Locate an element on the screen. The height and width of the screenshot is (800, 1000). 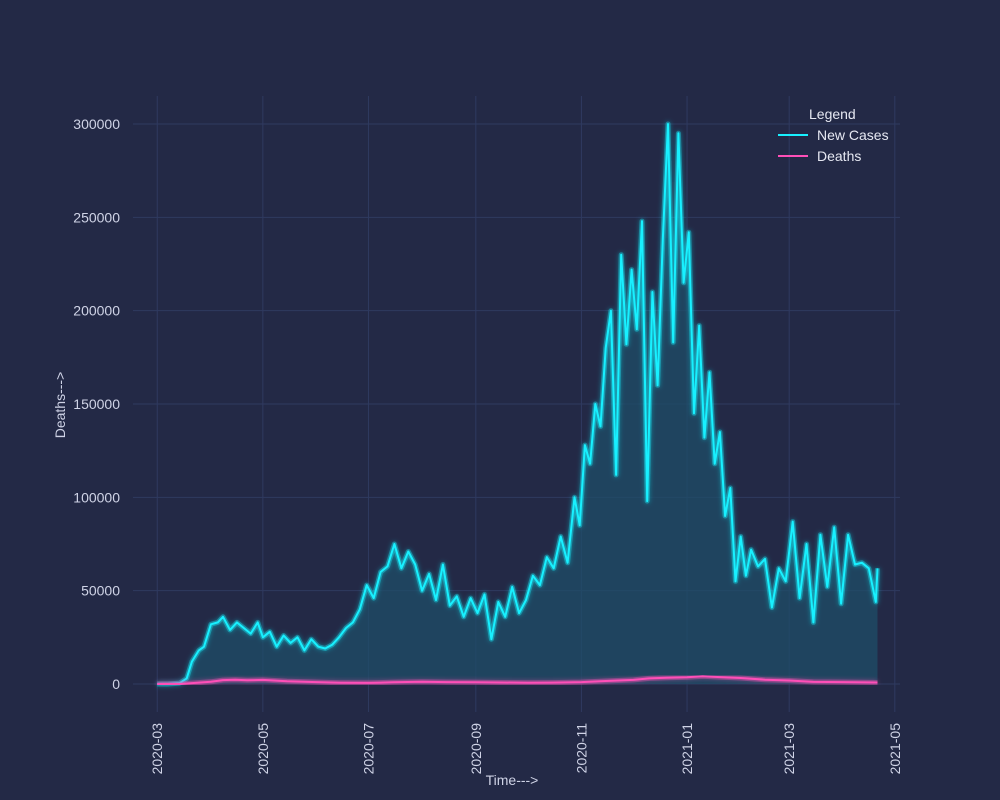
y-tick-label: 150000 is located at coordinates (96, 404).